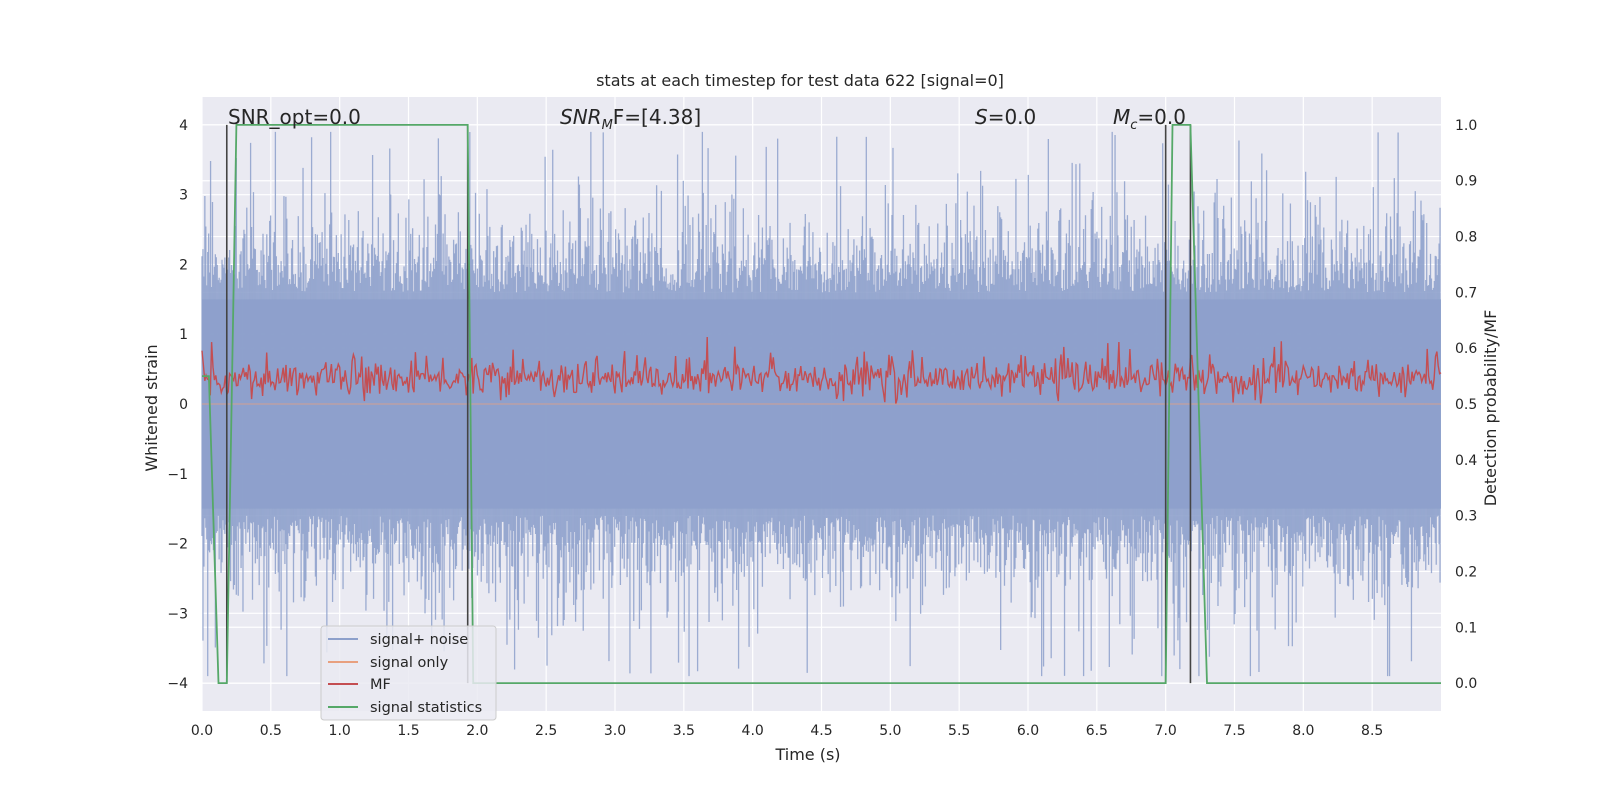 Image resolution: width=1600 pixels, height=800 pixels. I want to click on y-right-tick-label: 1.0, so click(1466, 126).